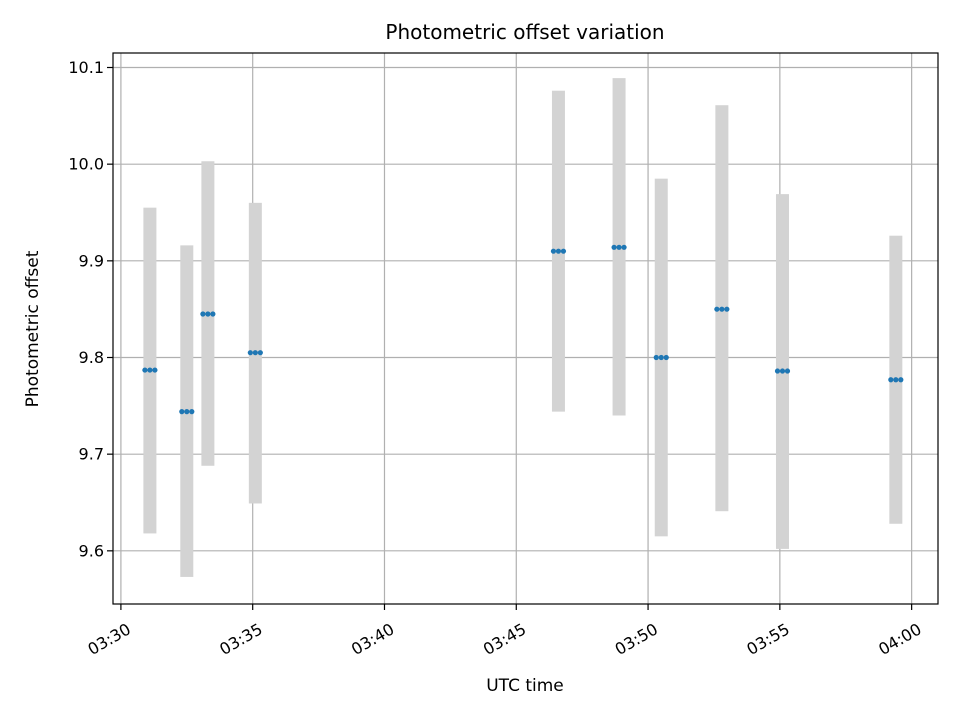 Image resolution: width=960 pixels, height=720 pixels. I want to click on y-tick-label: 9.9, so click(91, 260).